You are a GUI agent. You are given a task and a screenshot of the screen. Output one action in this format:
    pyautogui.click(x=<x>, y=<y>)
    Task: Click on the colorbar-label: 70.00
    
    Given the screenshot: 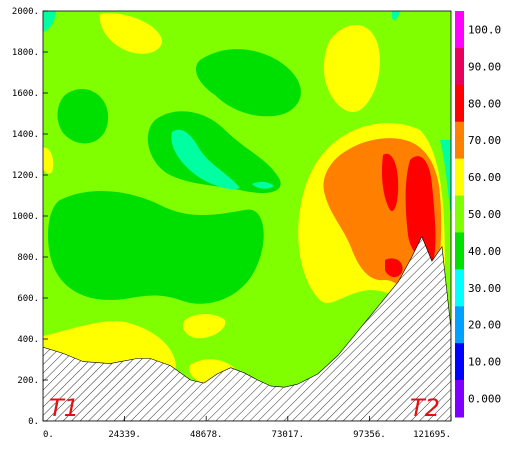 What is the action you would take?
    pyautogui.click(x=484, y=140)
    